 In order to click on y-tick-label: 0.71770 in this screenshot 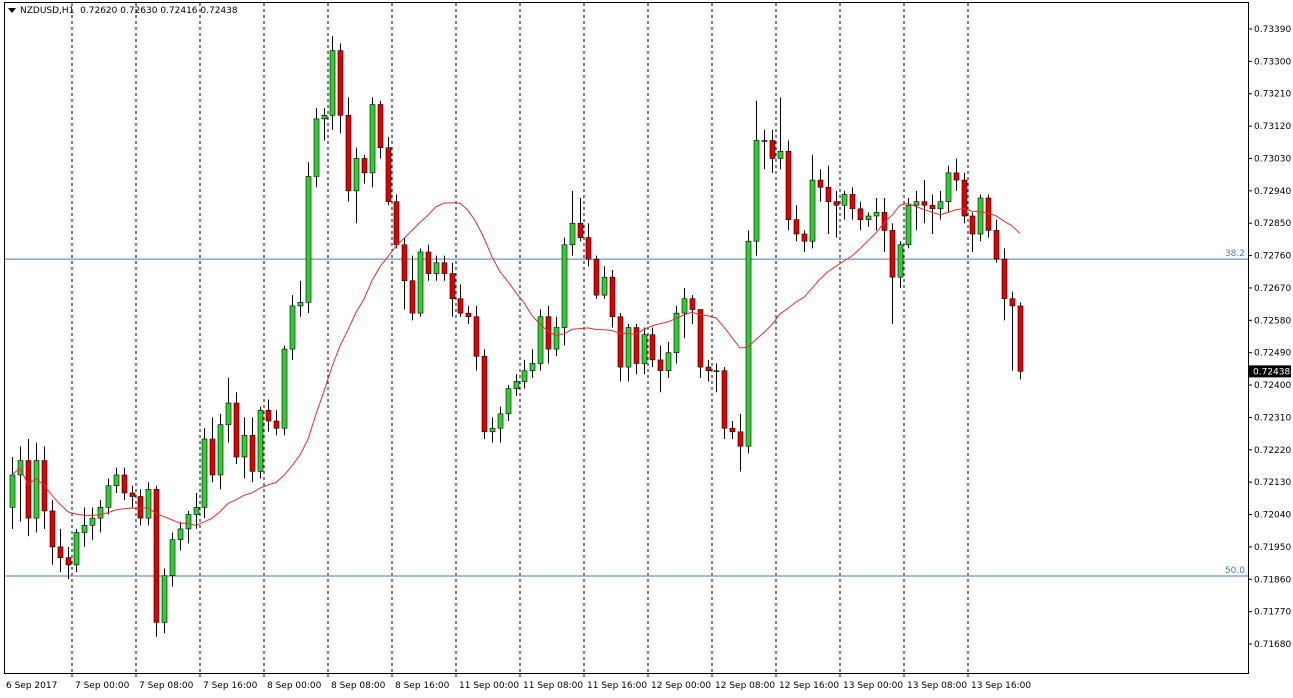, I will do `click(1272, 613)`.